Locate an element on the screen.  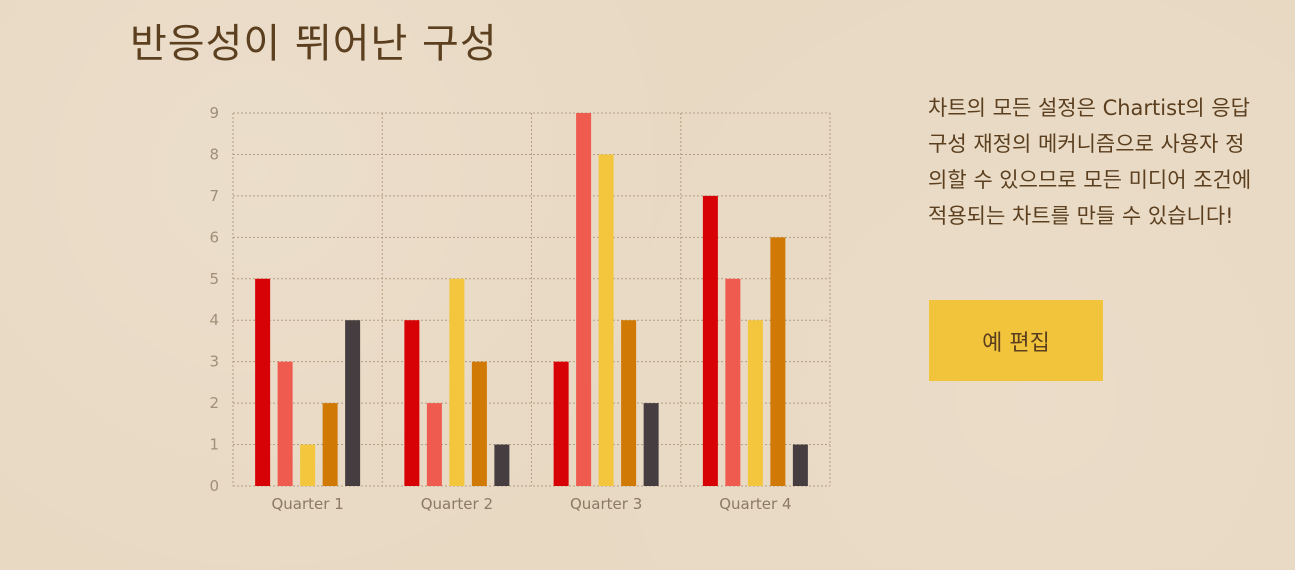
y-tick-label: 7 is located at coordinates (214, 196).